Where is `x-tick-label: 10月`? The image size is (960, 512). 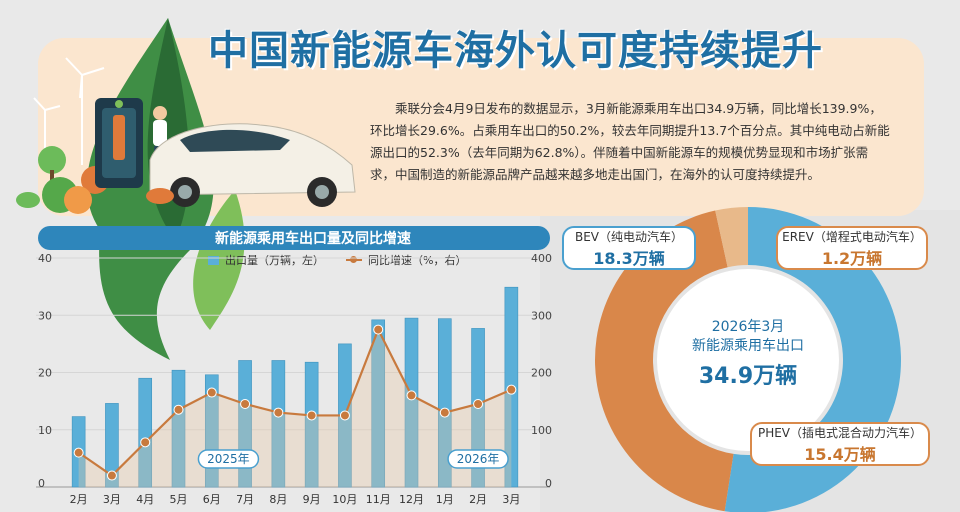 x-tick-label: 10月 is located at coordinates (344, 499).